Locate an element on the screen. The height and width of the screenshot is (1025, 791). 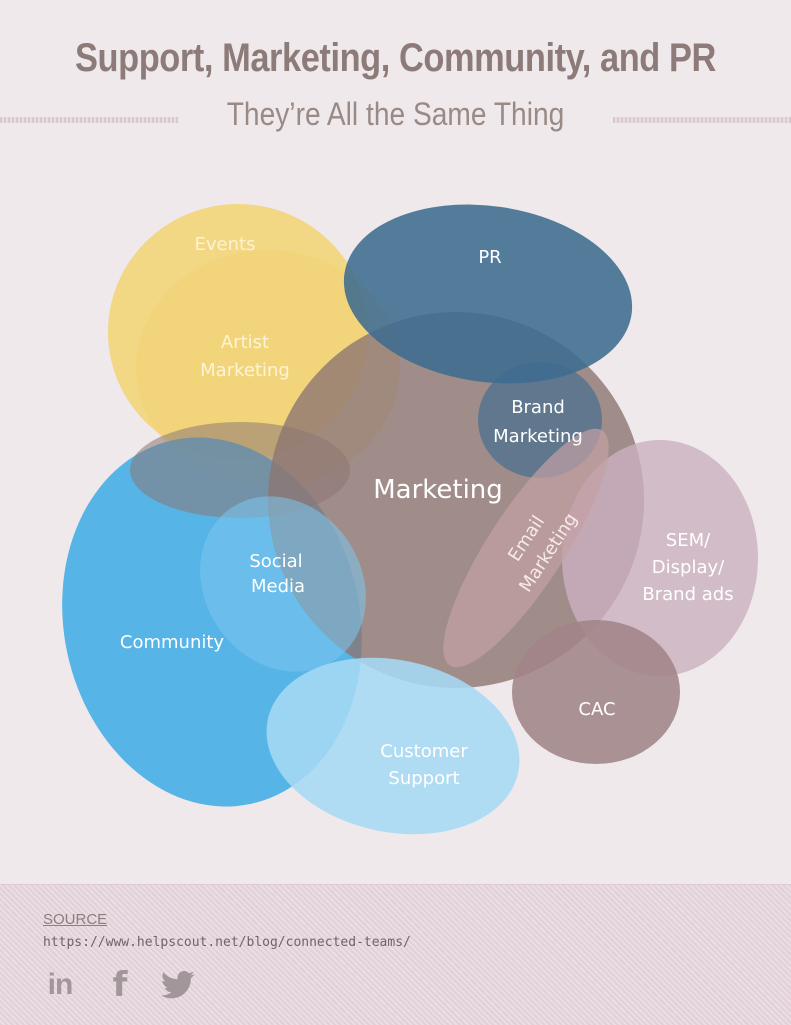
pr-label: PR is located at coordinates (489, 257).